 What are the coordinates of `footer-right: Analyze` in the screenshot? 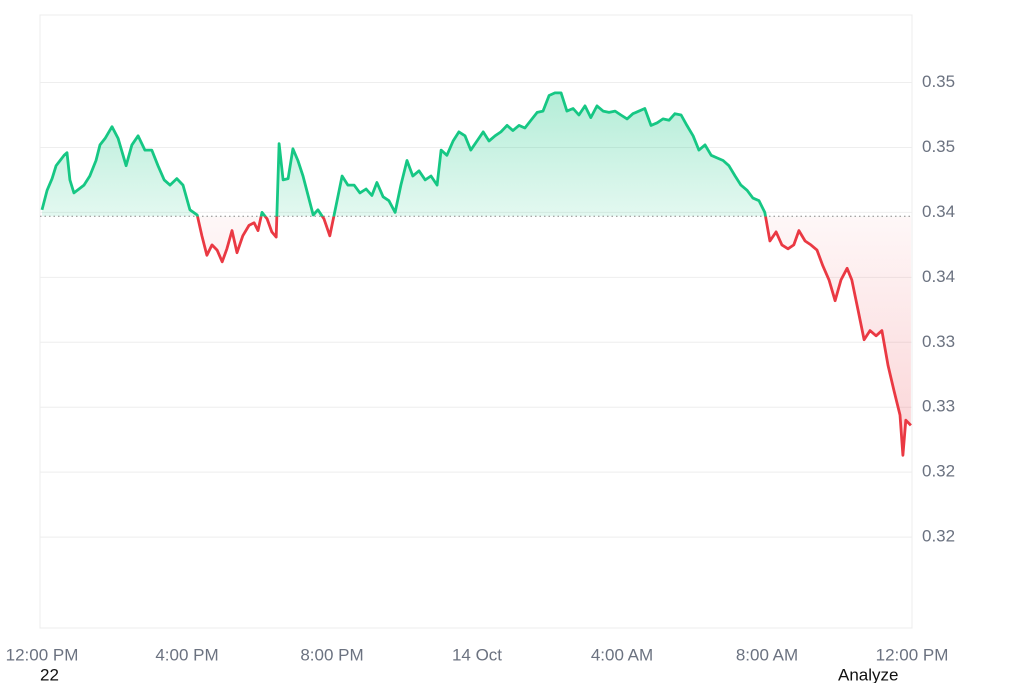 It's located at (868, 674).